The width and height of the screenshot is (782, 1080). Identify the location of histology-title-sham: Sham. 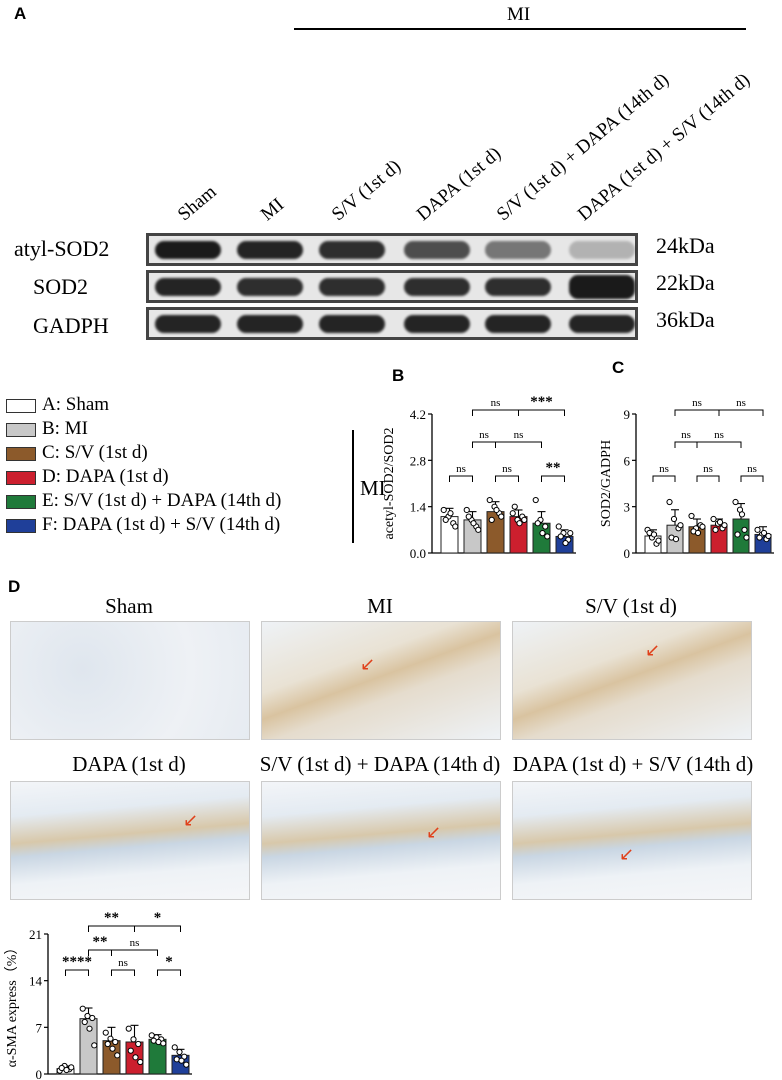
(129, 606).